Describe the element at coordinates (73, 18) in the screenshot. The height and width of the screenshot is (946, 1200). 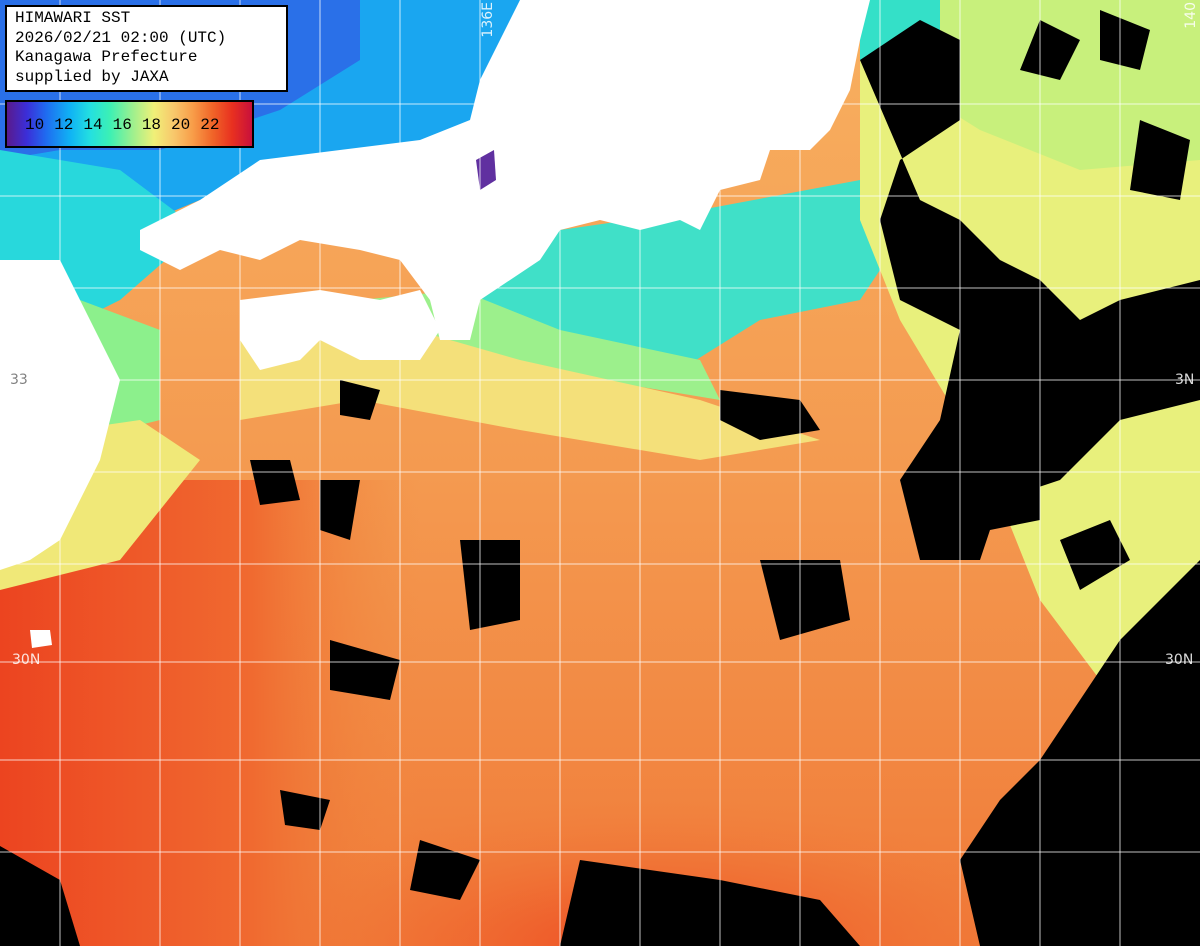
I see `title-line-1: HIMAWARI SST` at that location.